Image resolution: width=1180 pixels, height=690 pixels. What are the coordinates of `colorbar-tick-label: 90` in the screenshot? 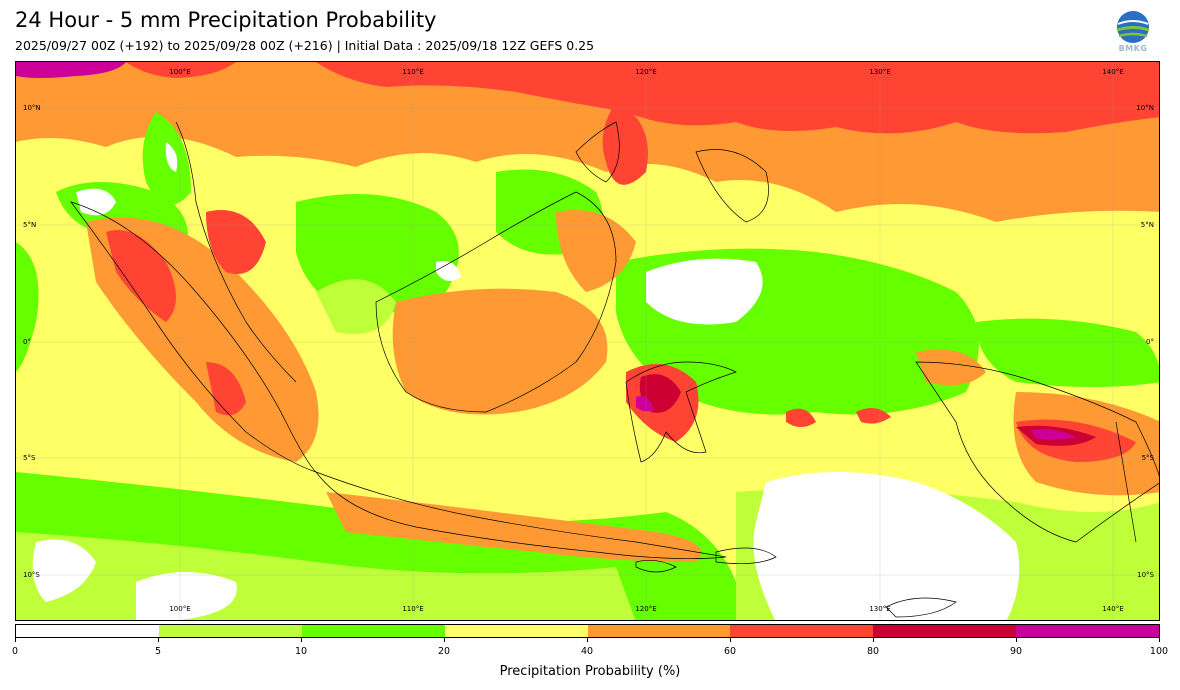 It's located at (1016, 651).